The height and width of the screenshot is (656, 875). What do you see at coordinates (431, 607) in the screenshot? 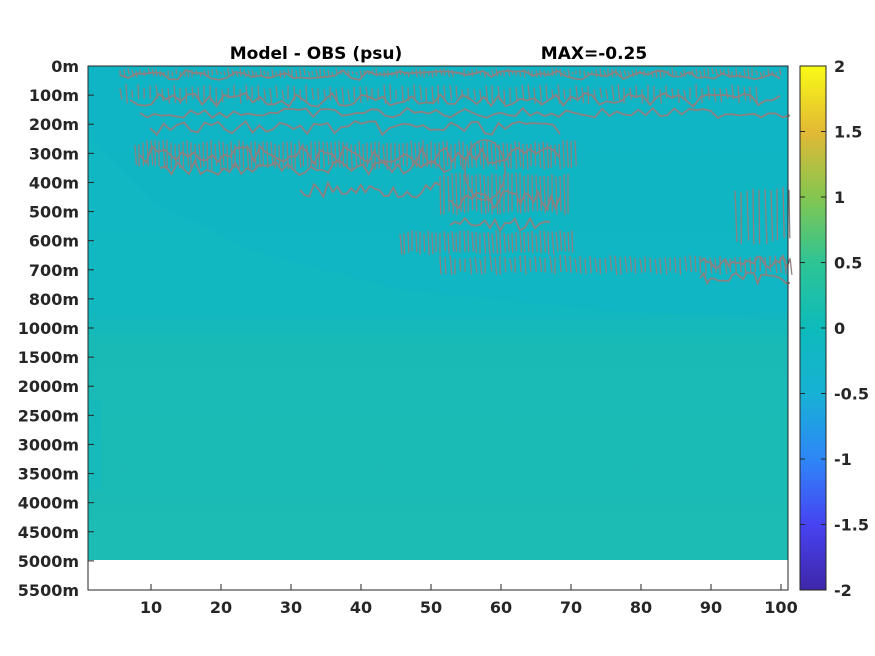
I see `x-tick-label: 50` at bounding box center [431, 607].